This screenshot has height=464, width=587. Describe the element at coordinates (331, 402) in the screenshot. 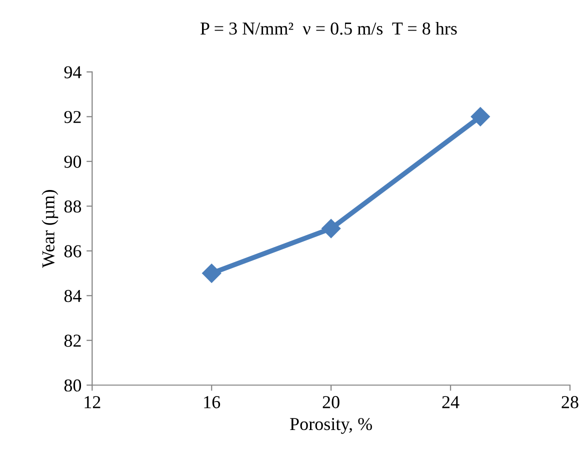

I see `x-tick-label: 20` at that location.